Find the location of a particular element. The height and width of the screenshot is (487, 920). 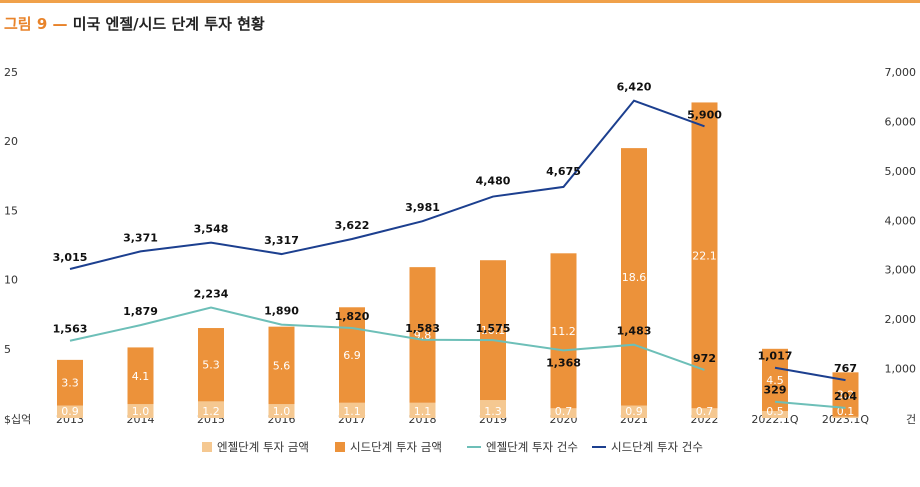

seed-count-label: 4,675 is located at coordinates (563, 171).